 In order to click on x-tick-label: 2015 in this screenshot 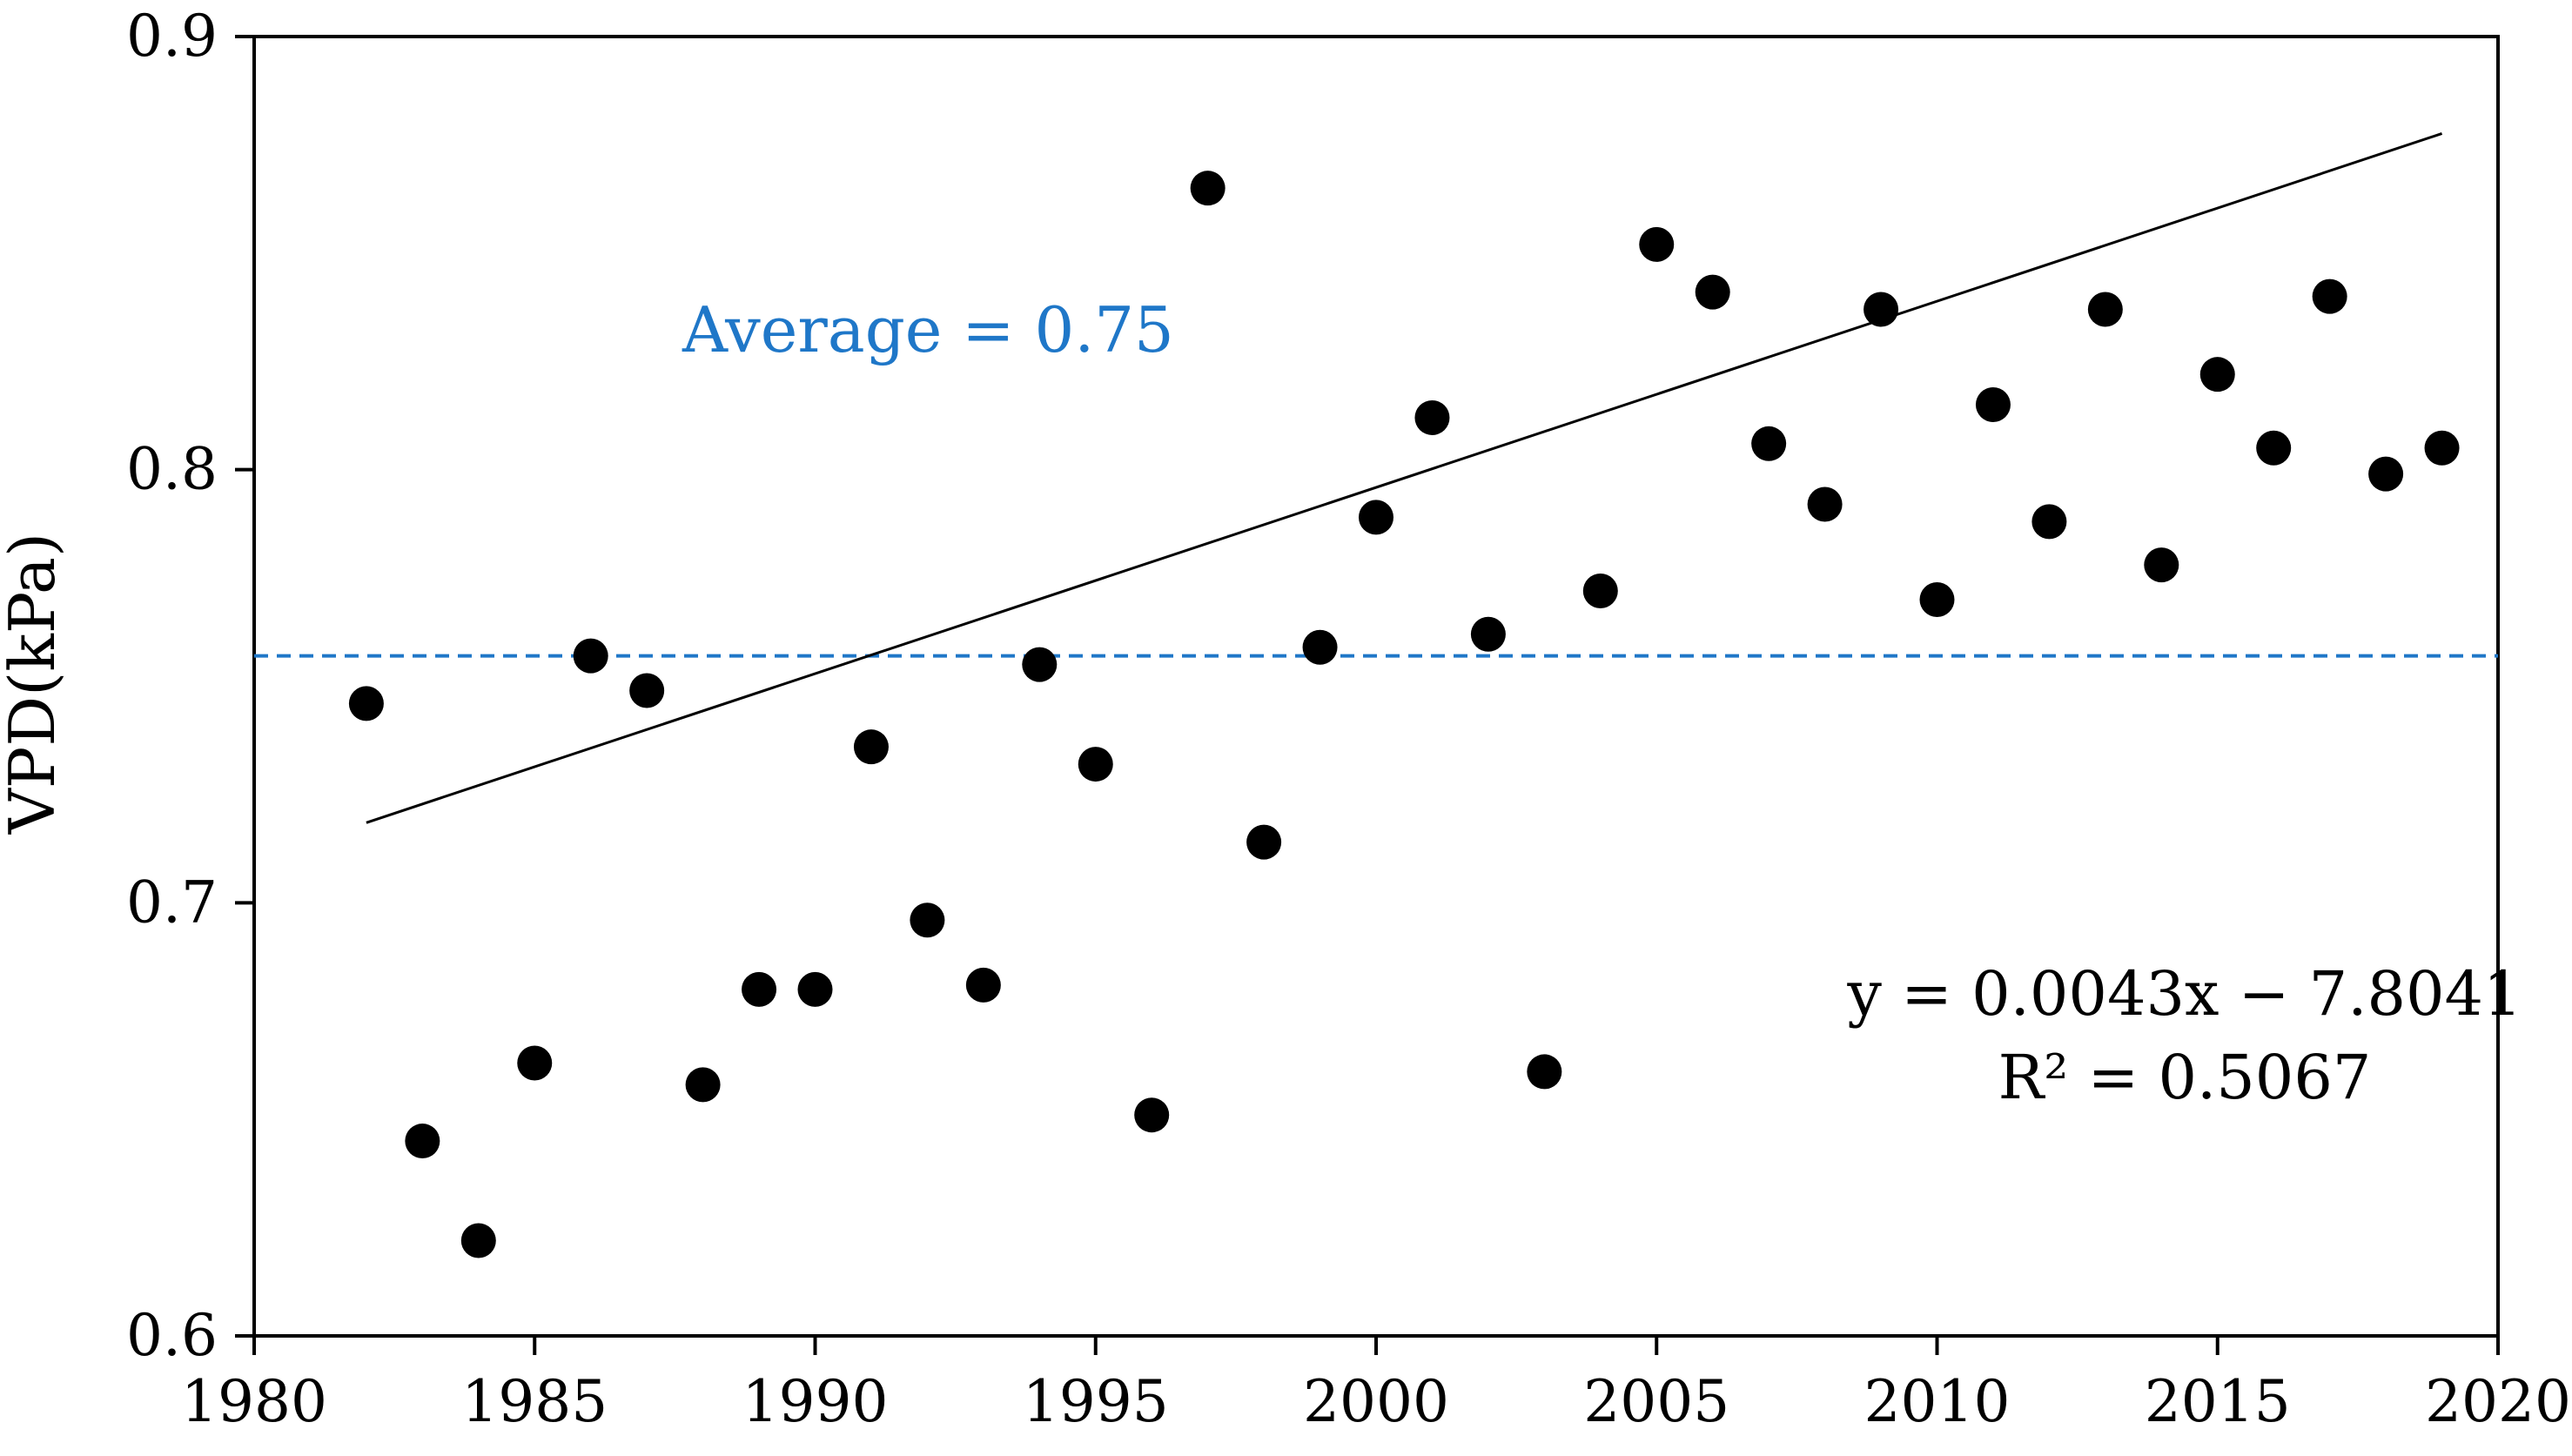, I will do `click(2218, 1401)`.